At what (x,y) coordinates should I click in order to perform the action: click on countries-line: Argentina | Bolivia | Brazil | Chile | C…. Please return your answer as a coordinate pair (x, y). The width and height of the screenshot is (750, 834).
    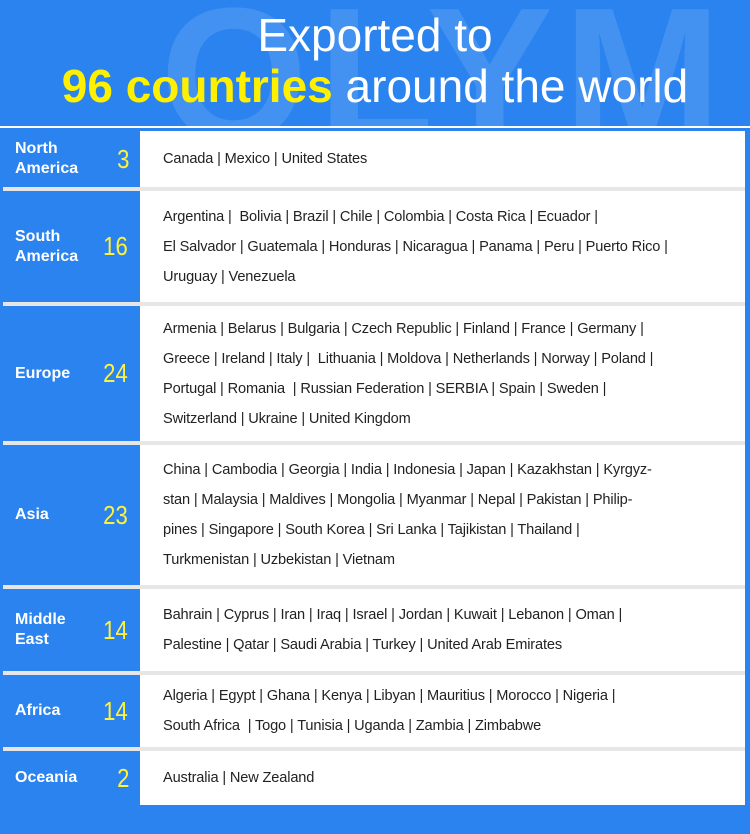
    Looking at the image, I should click on (380, 216).